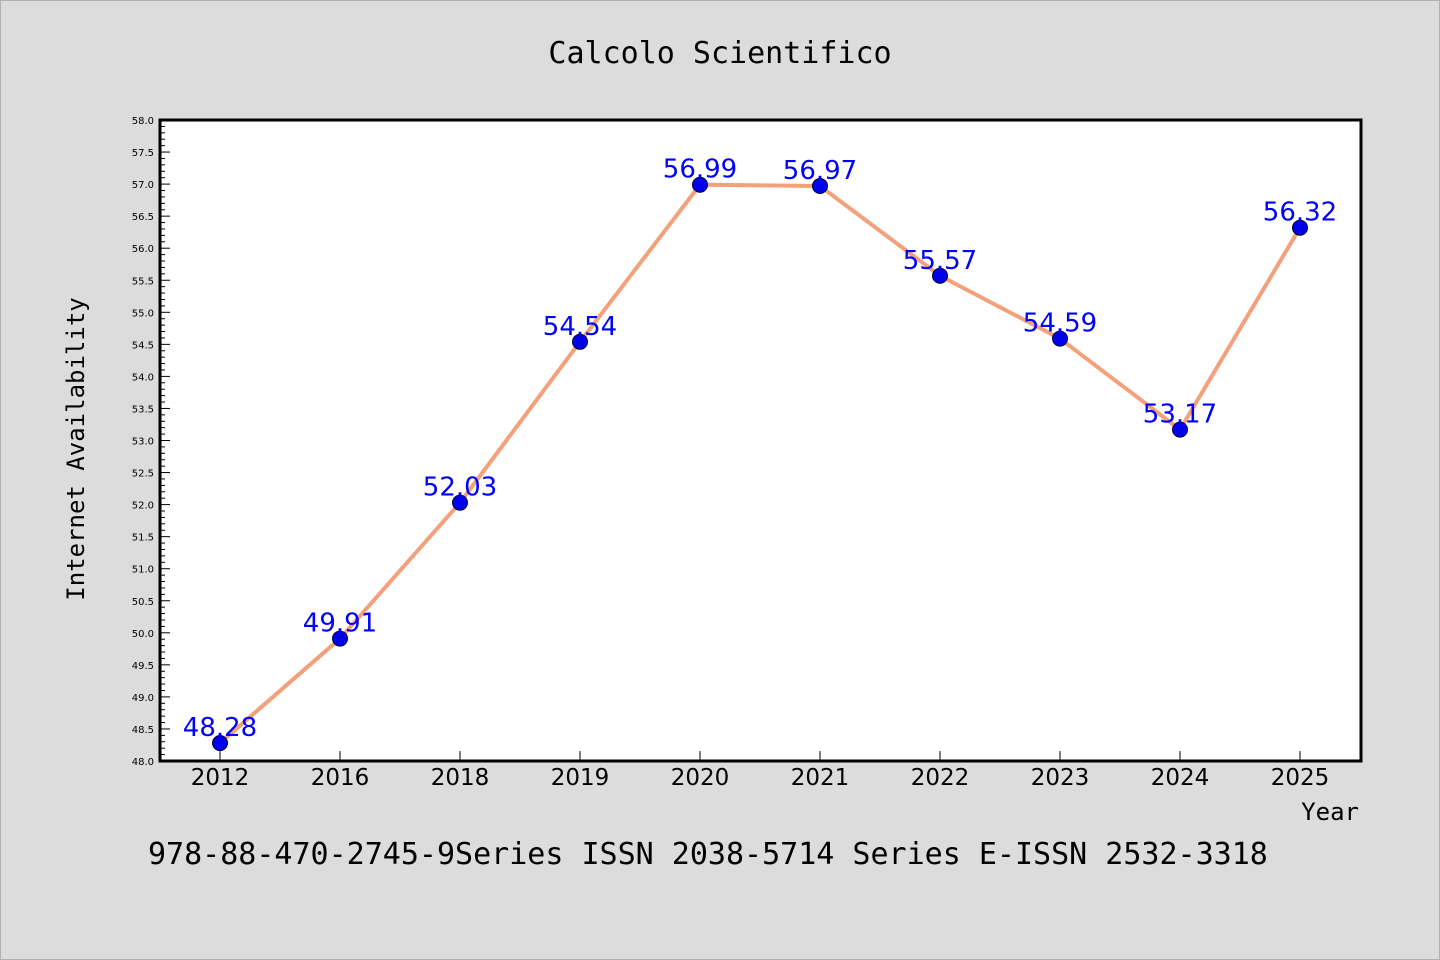 Image resolution: width=1440 pixels, height=960 pixels. Describe the element at coordinates (143, 762) in the screenshot. I see `y-tick-label: 48.0` at that location.